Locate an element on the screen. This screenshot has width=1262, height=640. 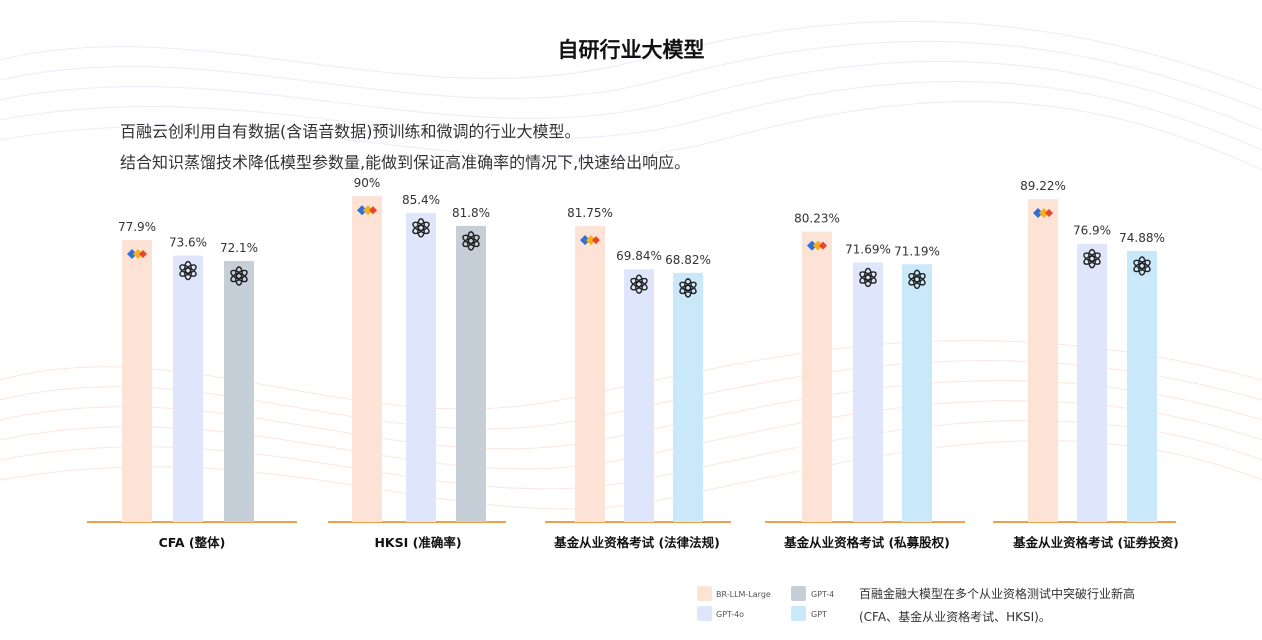
legend-swatch-gpt-4o is located at coordinates (704, 613).